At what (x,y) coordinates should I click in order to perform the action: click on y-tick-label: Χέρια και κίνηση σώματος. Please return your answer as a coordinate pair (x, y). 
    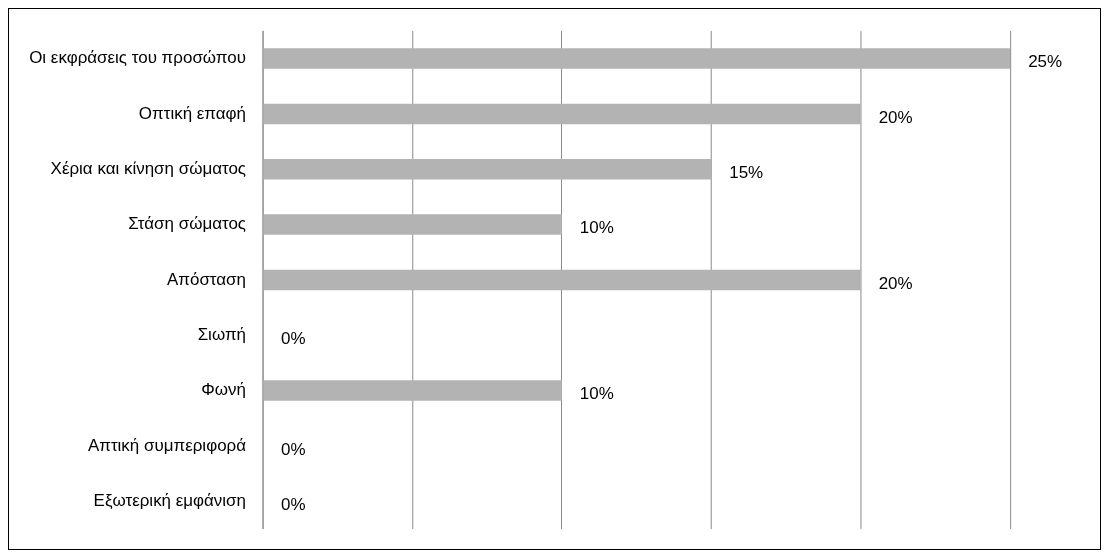
    Looking at the image, I should click on (148, 168).